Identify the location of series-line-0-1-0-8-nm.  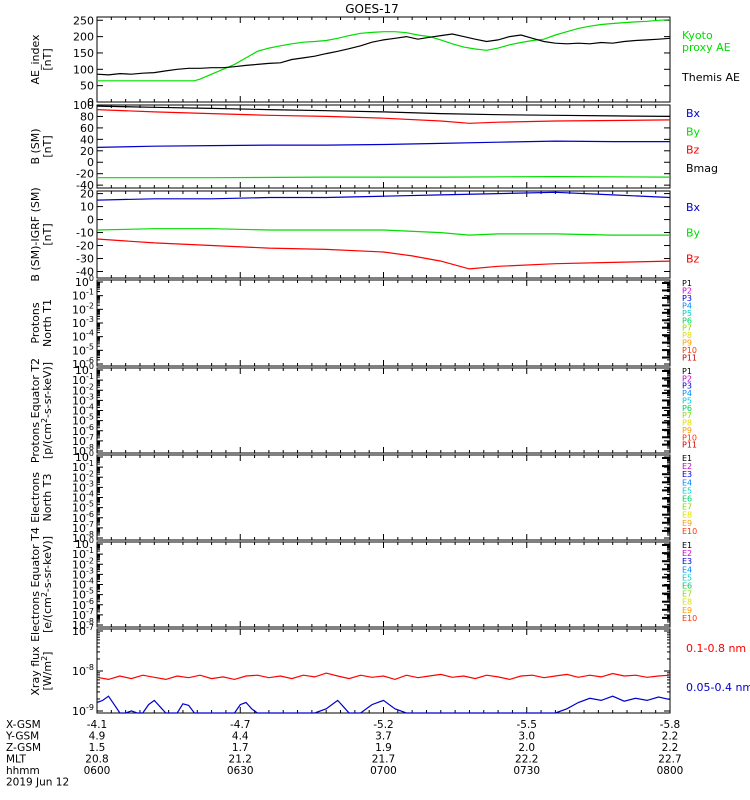
(383, 676).